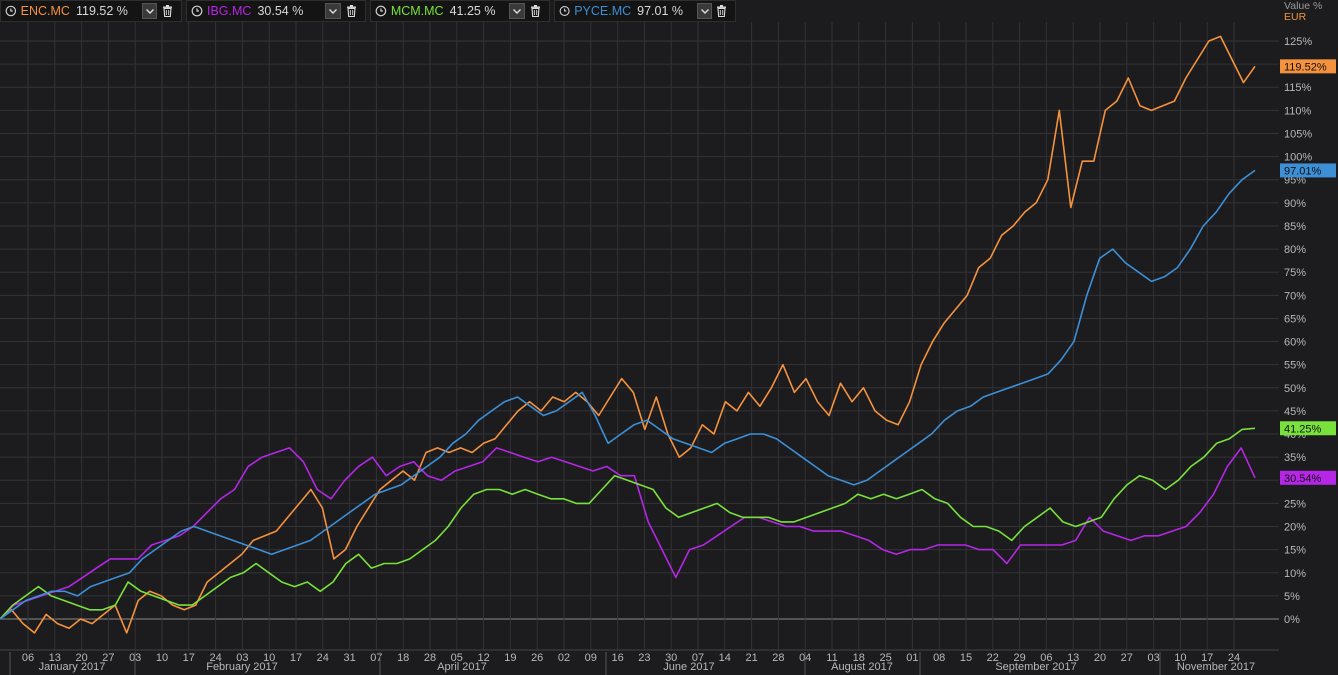  I want to click on last-value-label: 119.52%, so click(1305, 67).